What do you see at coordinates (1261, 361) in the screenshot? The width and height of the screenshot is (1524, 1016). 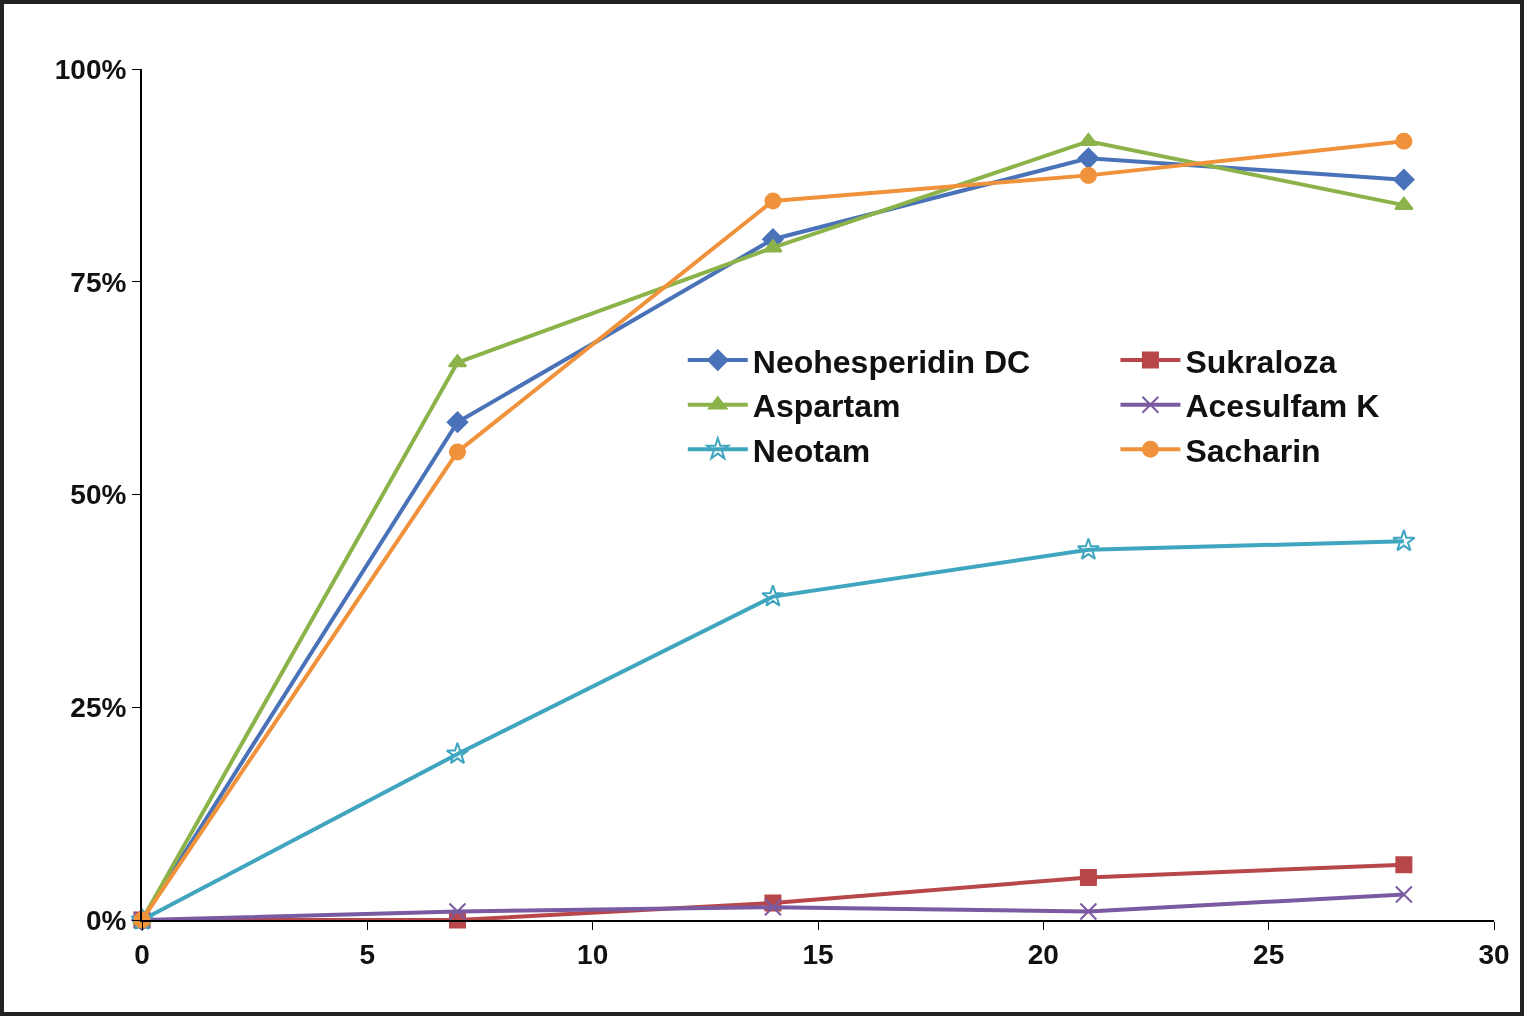 I see `legend-label: Sukraloza` at bounding box center [1261, 361].